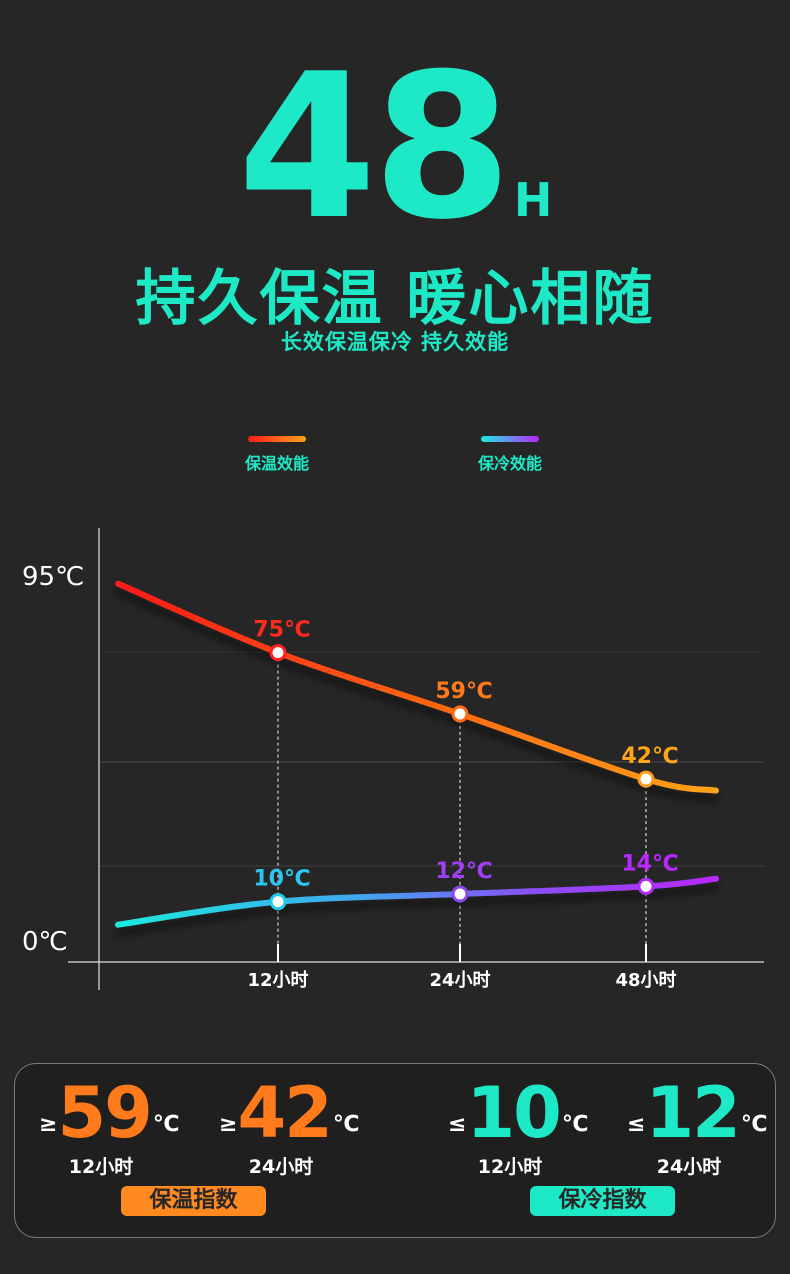 This screenshot has width=790, height=1274. What do you see at coordinates (395, 342) in the screenshot?
I see `subline: 长效保温保冷 持久效能` at bounding box center [395, 342].